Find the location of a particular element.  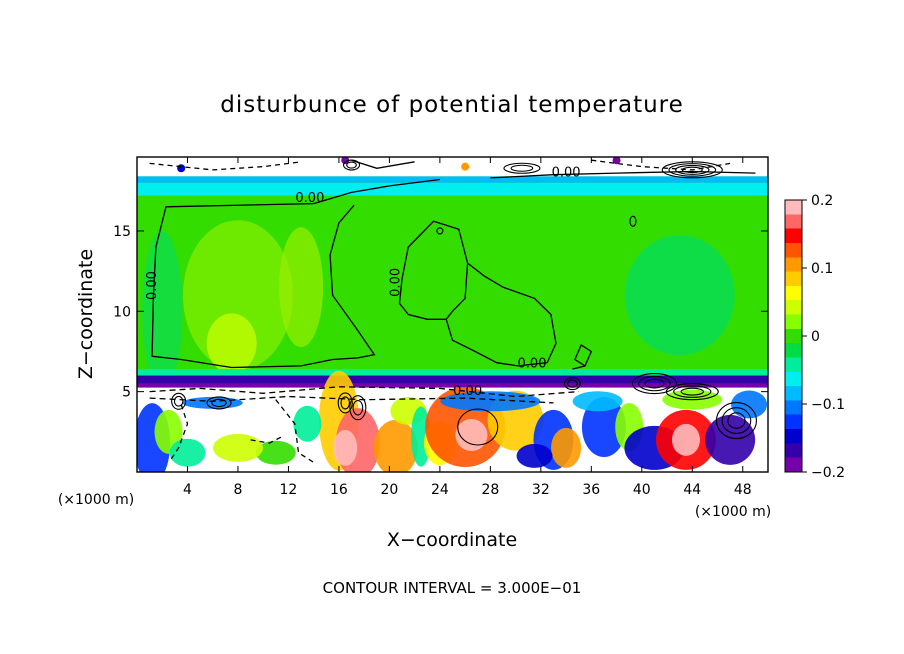

warm-core is located at coordinates (231, 343).